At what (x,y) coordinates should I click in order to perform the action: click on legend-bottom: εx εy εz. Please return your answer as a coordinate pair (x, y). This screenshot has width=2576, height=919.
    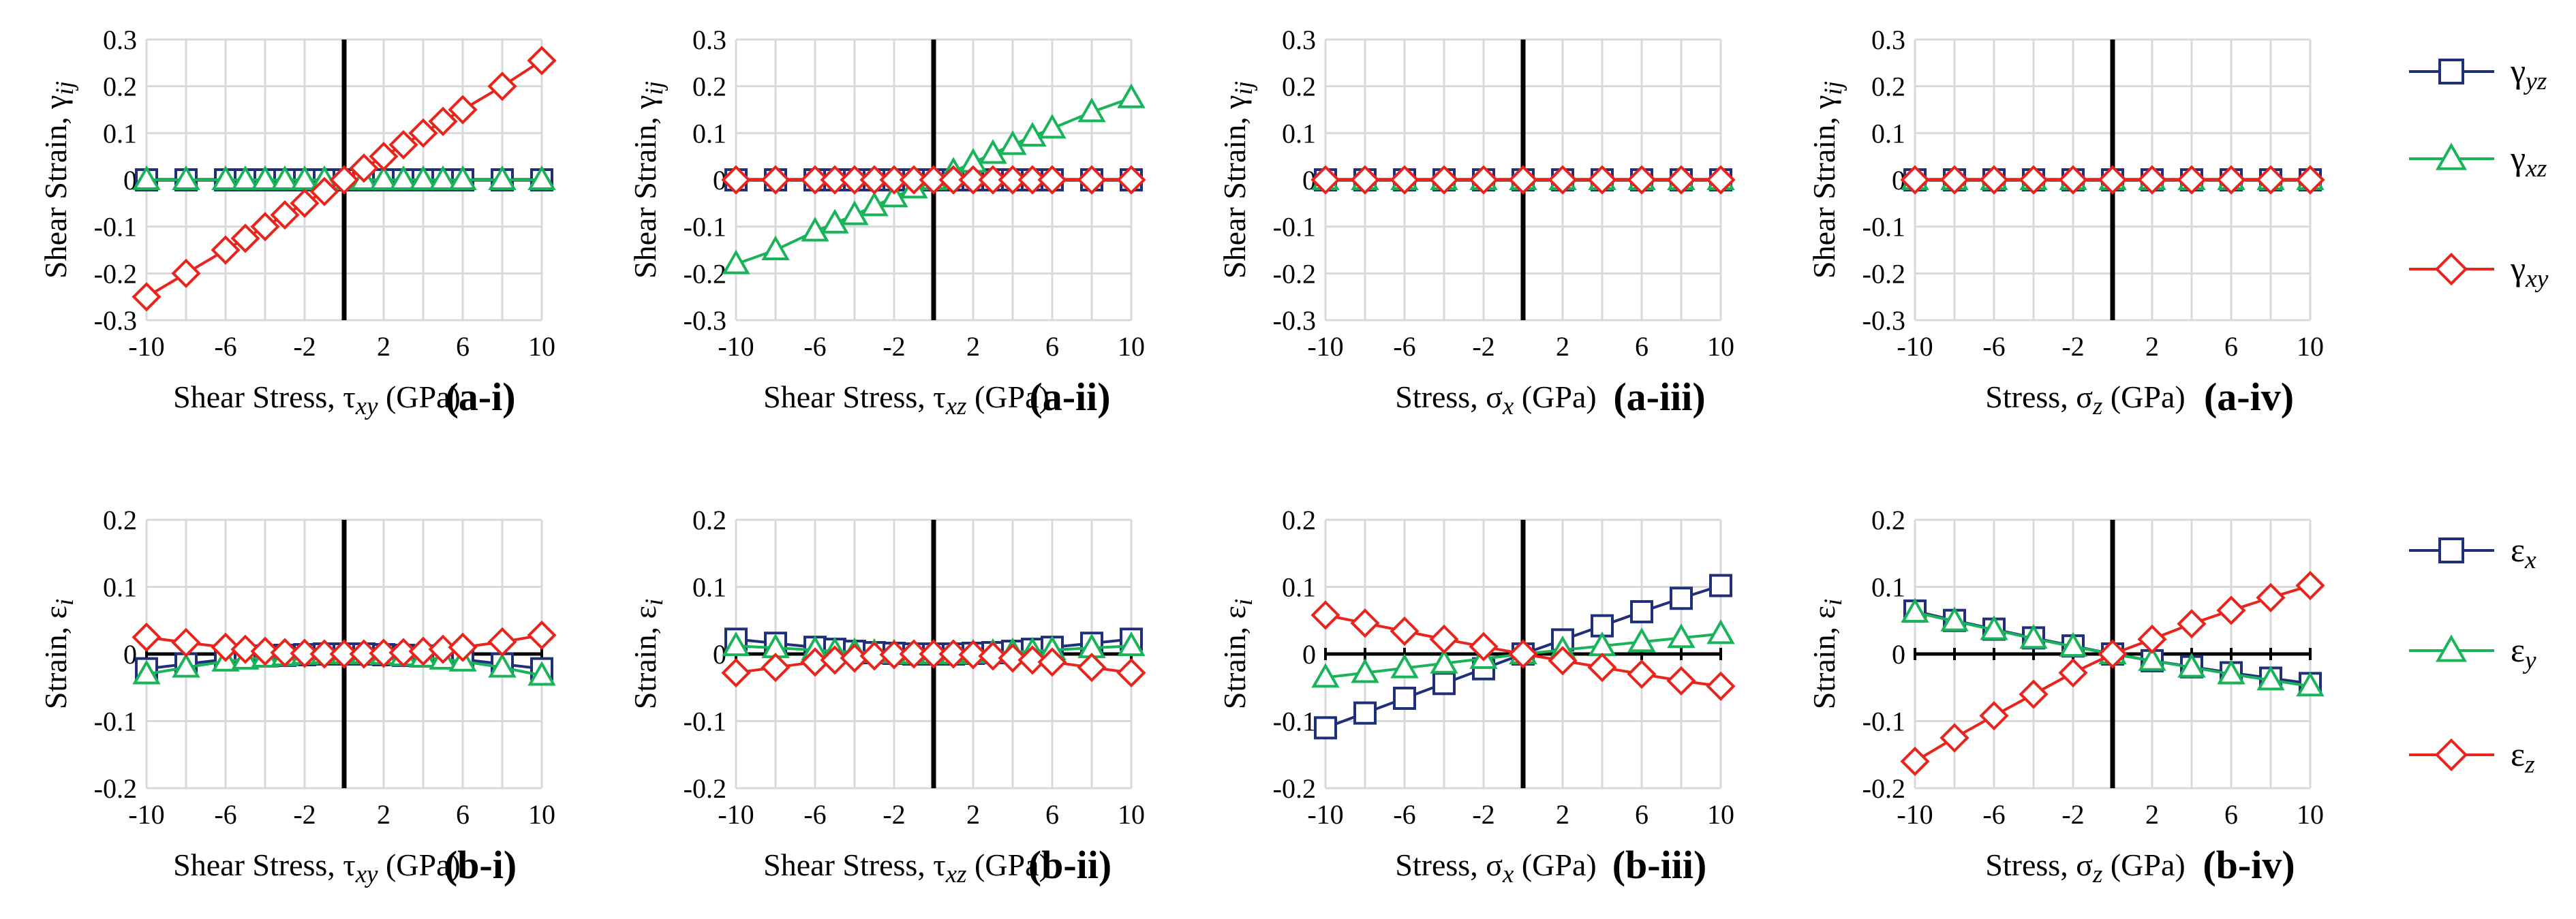
    Looking at the image, I should click on (2472, 655).